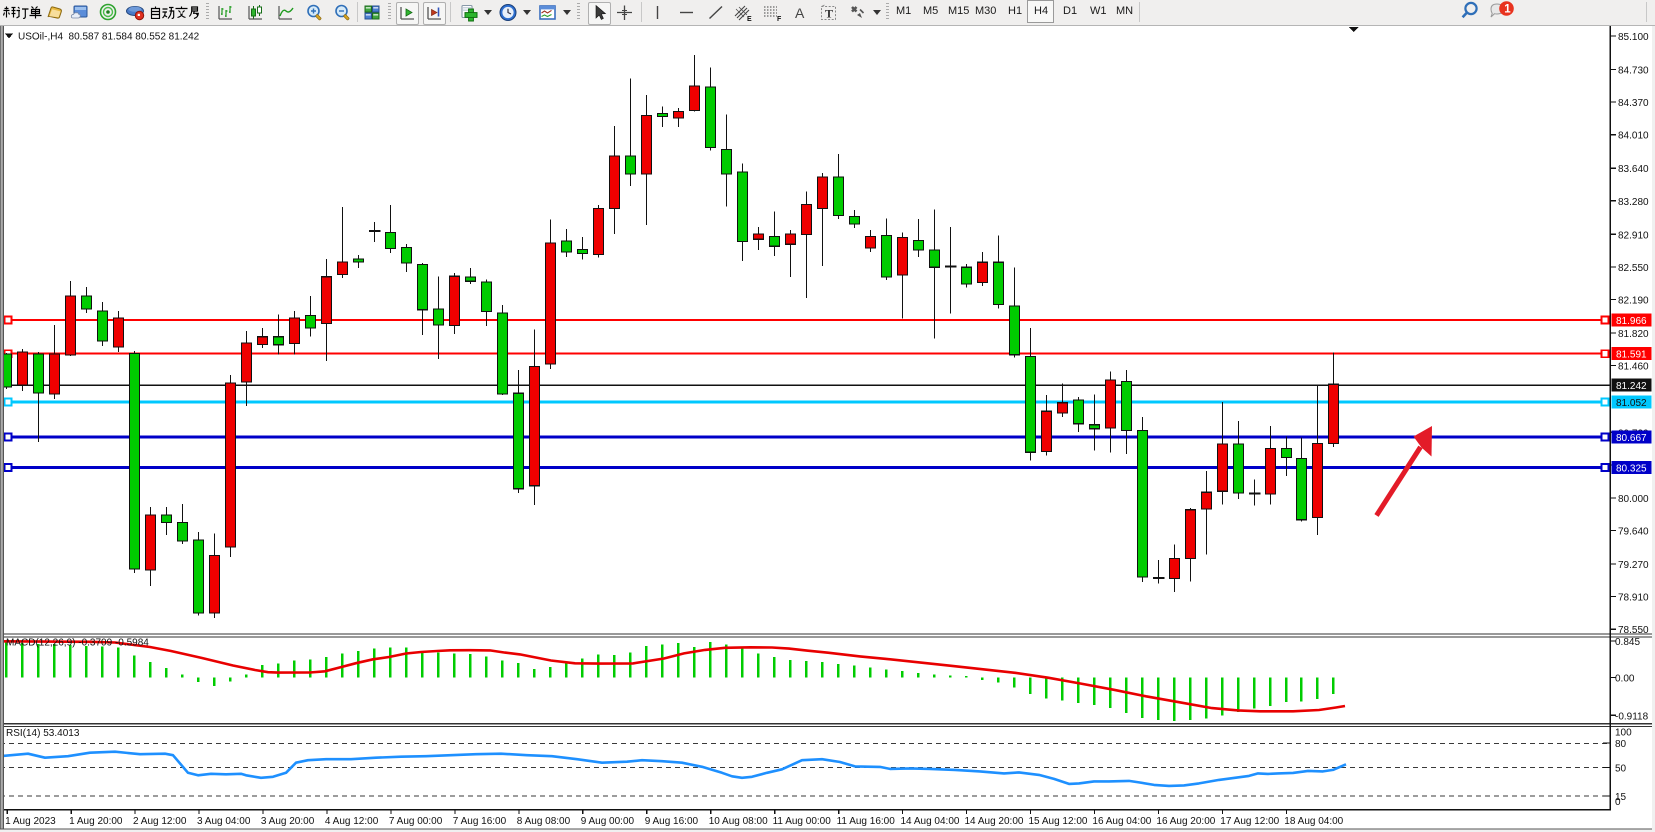  What do you see at coordinates (1633, 565) in the screenshot?
I see `svg-text: 79.270` at bounding box center [1633, 565].